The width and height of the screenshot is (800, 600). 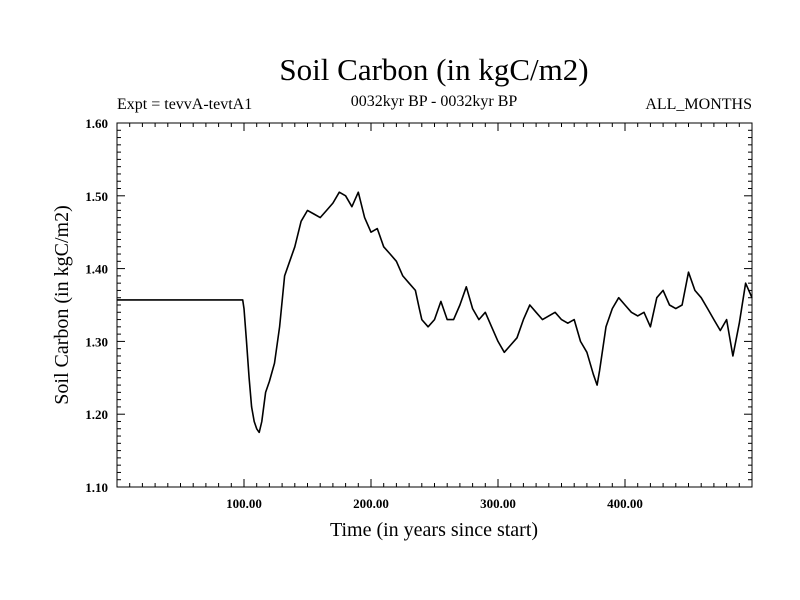 I want to click on y-tick-label: 1.60, so click(x=96, y=123).